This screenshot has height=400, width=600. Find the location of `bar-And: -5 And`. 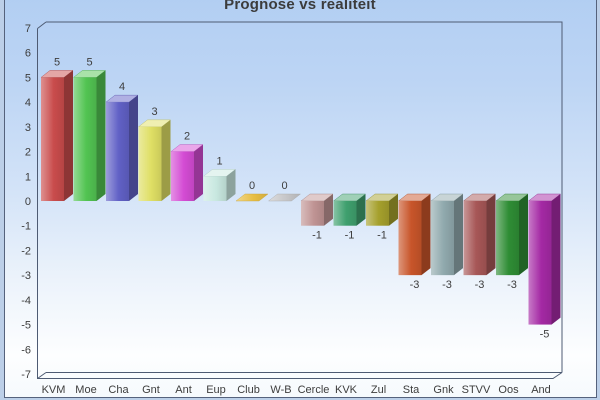

bar-And: -5 And is located at coordinates (544, 294).